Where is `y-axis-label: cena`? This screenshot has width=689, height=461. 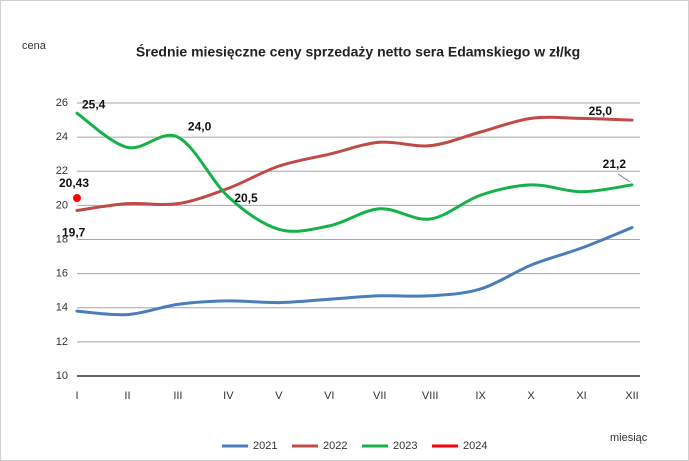
y-axis-label: cena is located at coordinates (34, 46).